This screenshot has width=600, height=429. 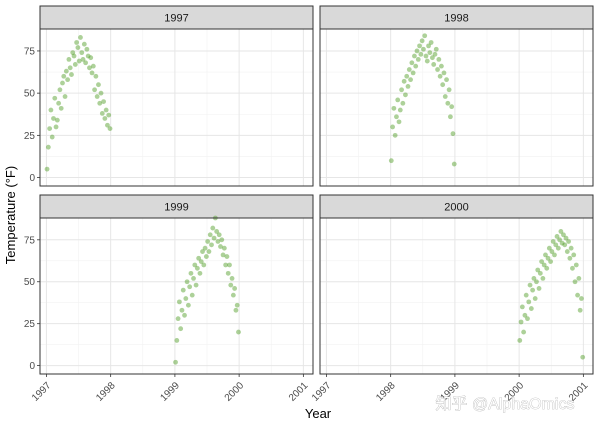 I want to click on y-tick-label: 0, so click(x=32, y=178).